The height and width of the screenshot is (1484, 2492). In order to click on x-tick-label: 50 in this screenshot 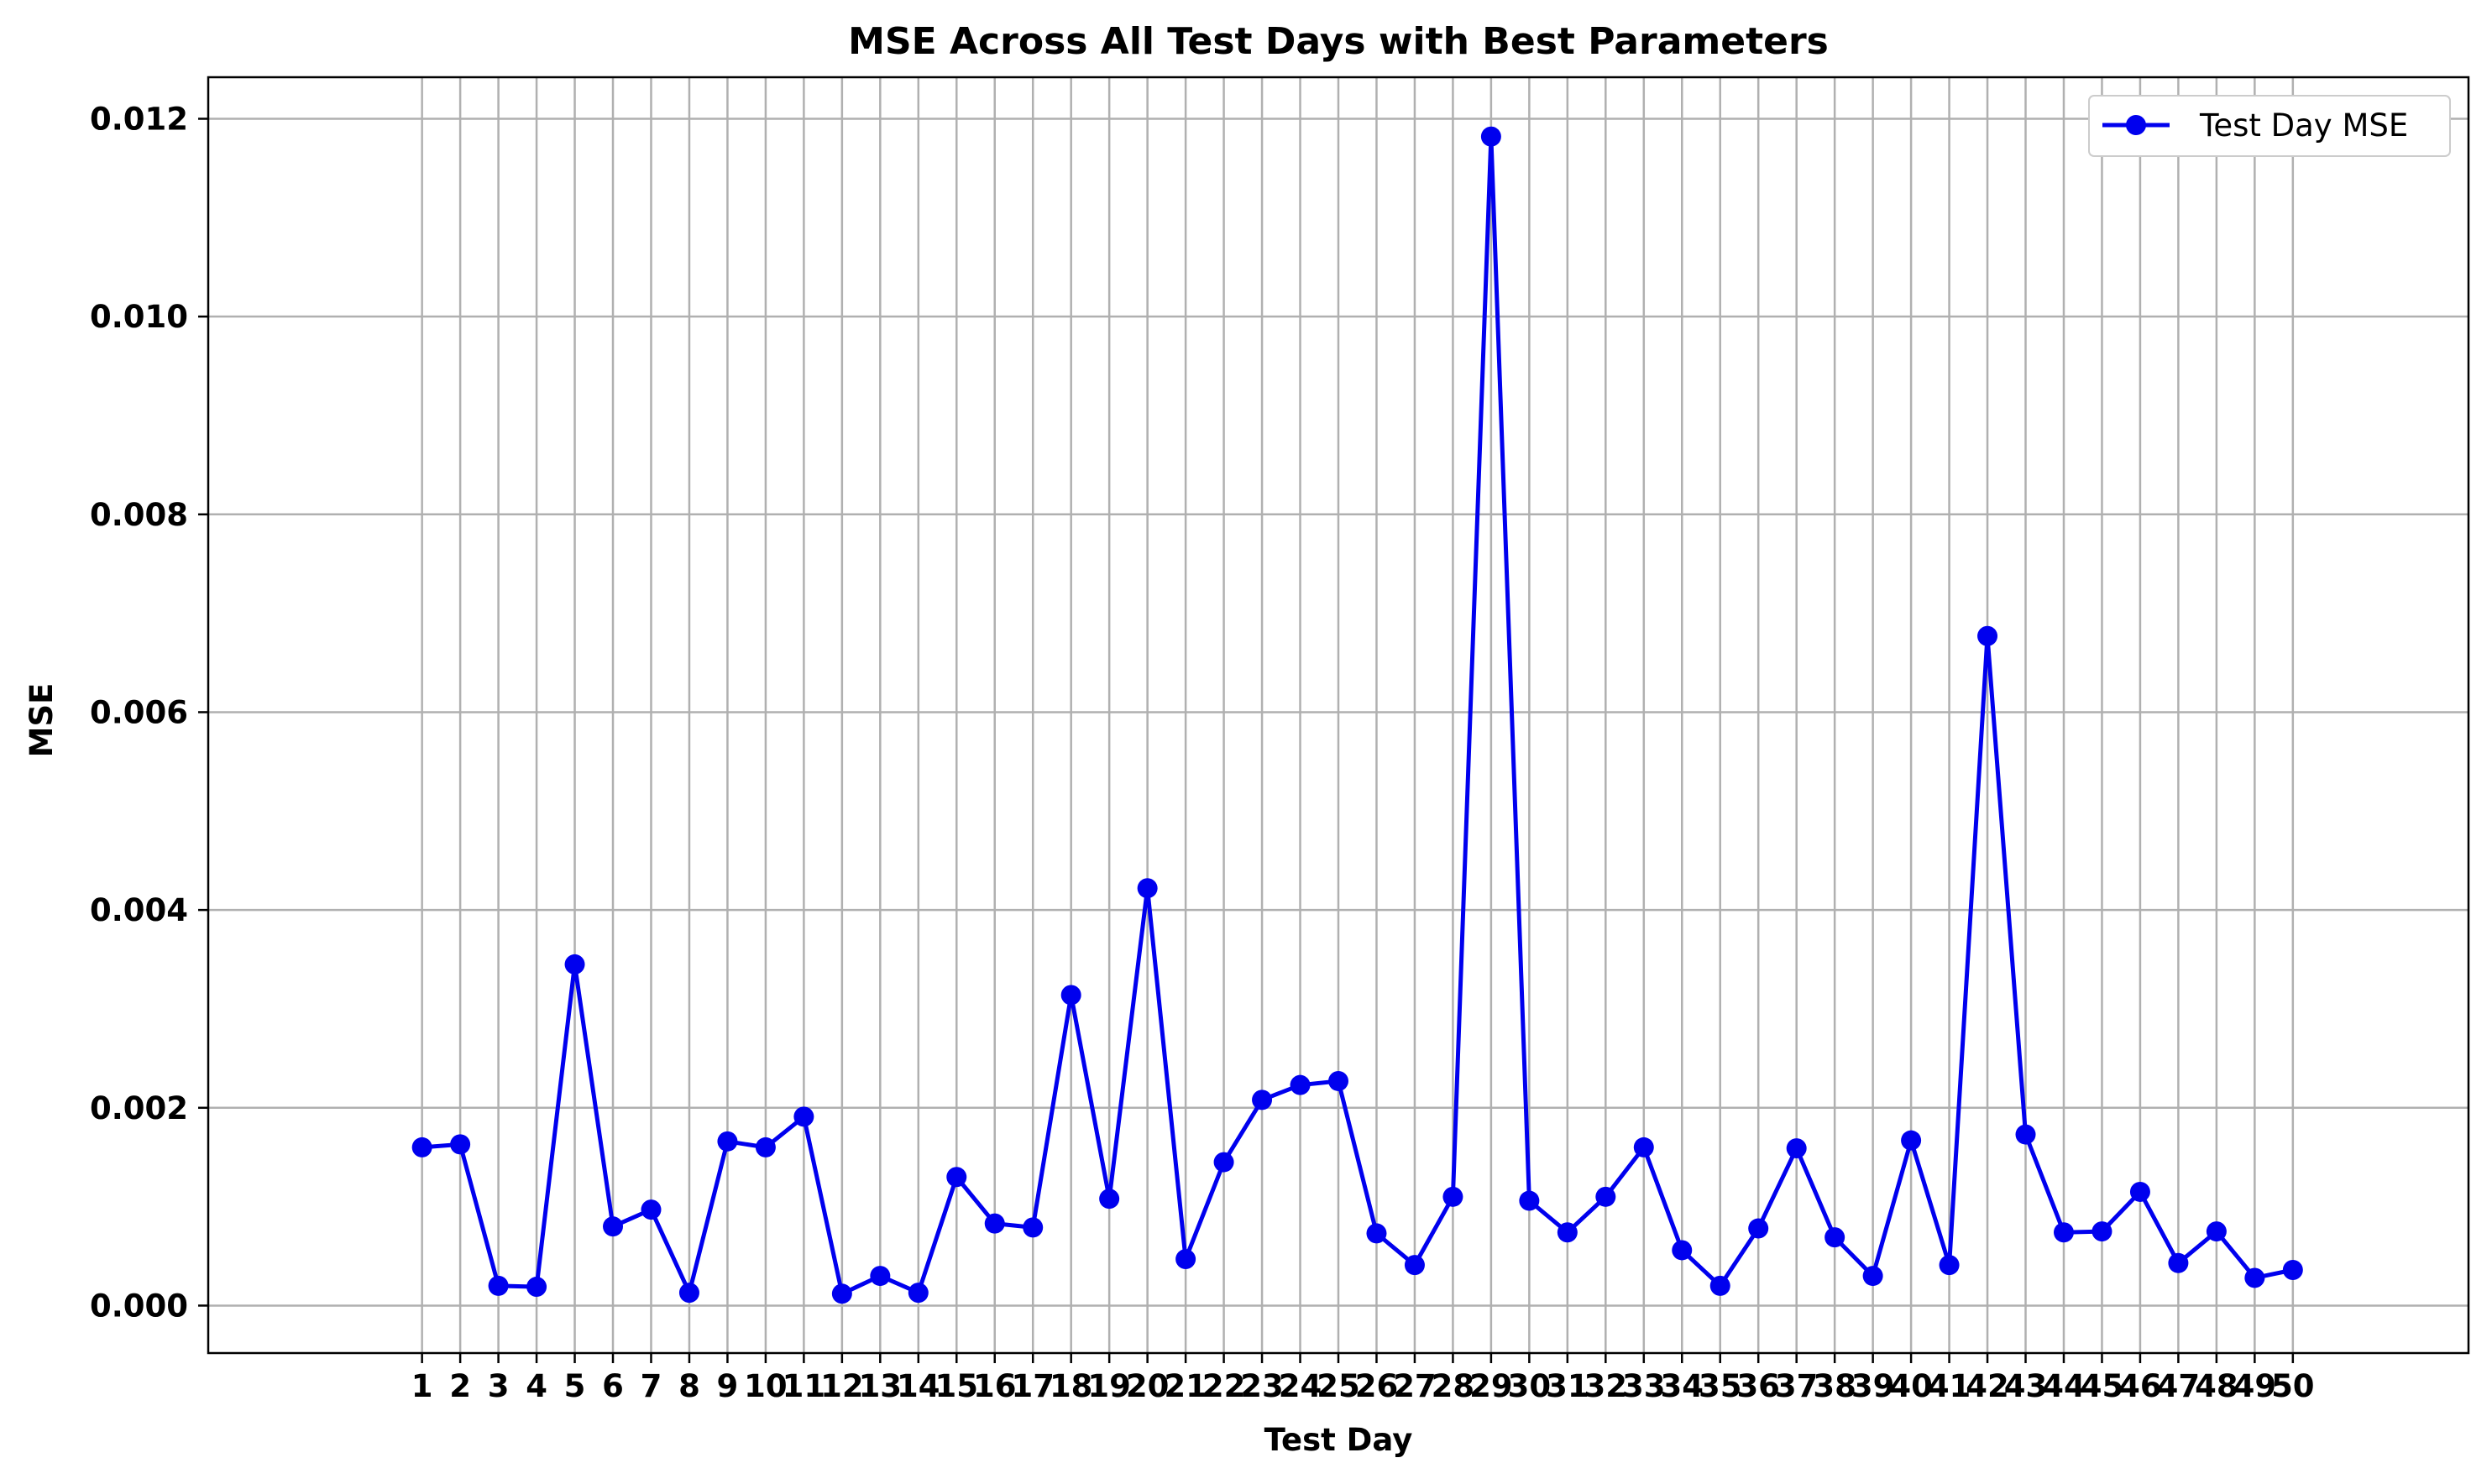, I will do `click(2293, 1386)`.